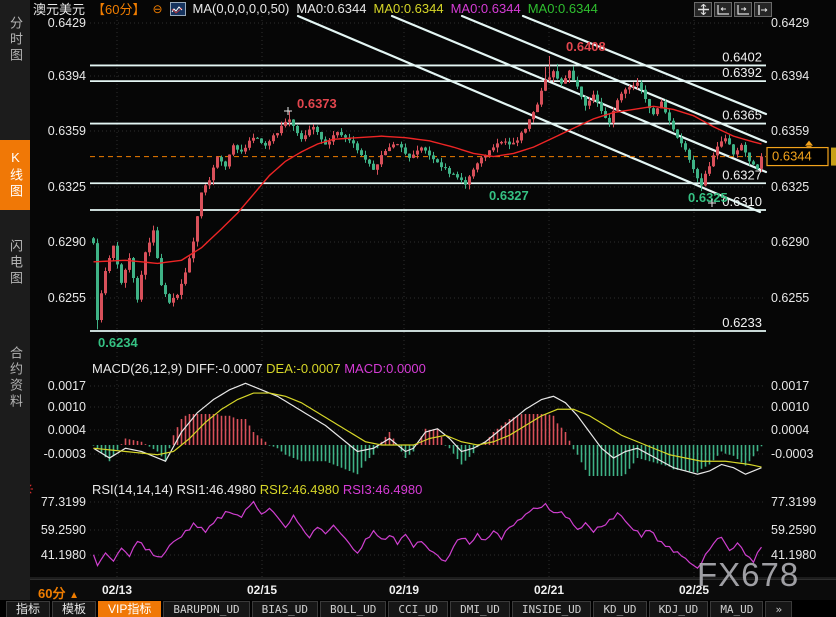 The image size is (836, 617). What do you see at coordinates (408, 8) in the screenshot?
I see `ma-value-1: MA0:0.6344` at bounding box center [408, 8].